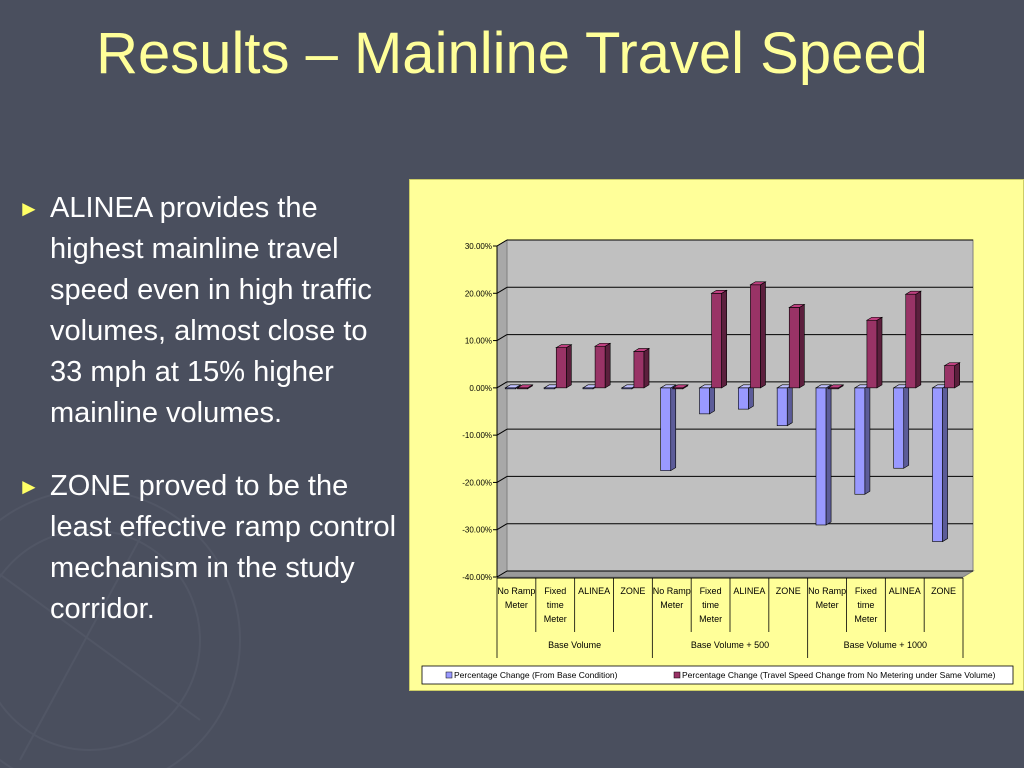 The image size is (1024, 768). Describe the element at coordinates (477, 435) in the screenshot. I see `y-tick-label: -10.00%` at that location.